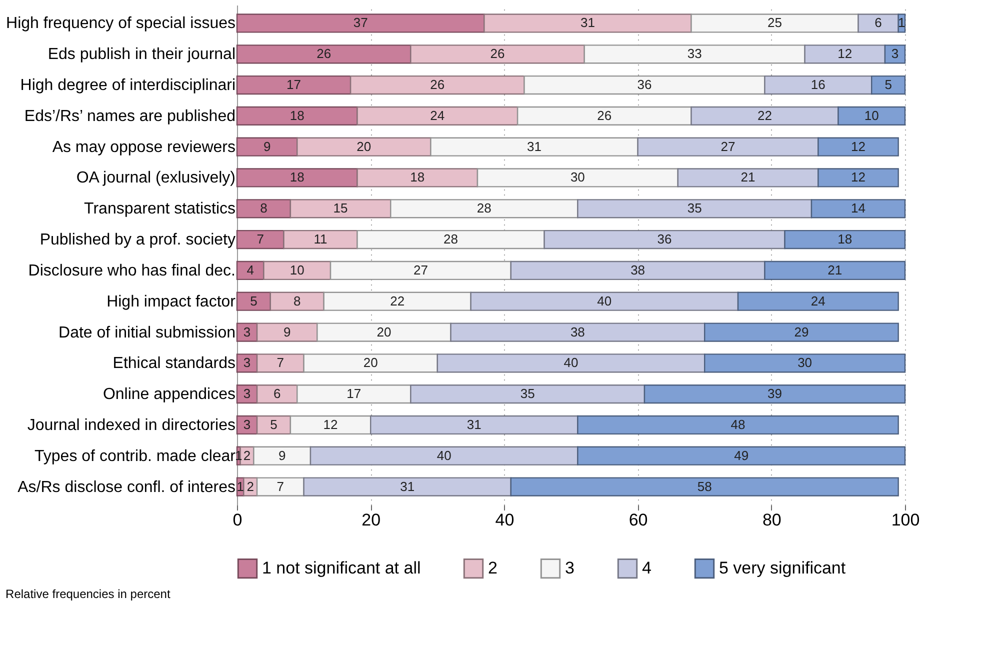  I want to click on data-label: 31, so click(474, 424).